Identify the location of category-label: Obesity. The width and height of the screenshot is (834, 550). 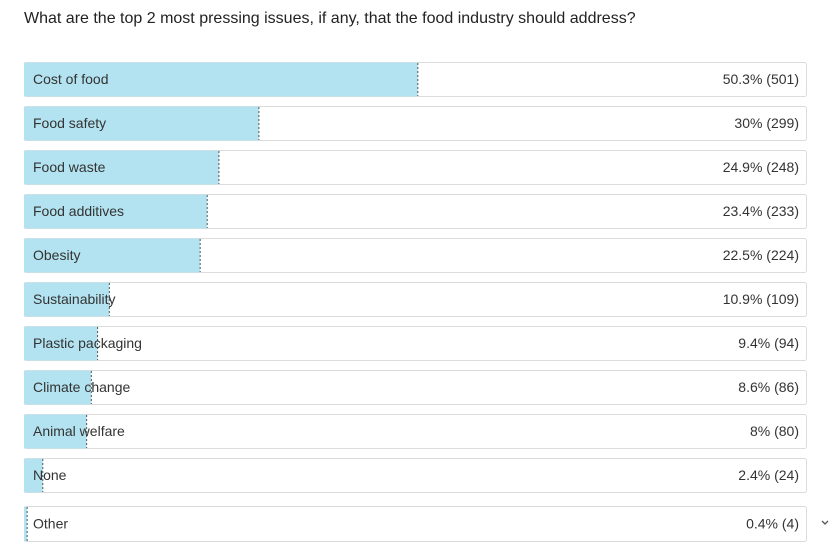
(56, 255).